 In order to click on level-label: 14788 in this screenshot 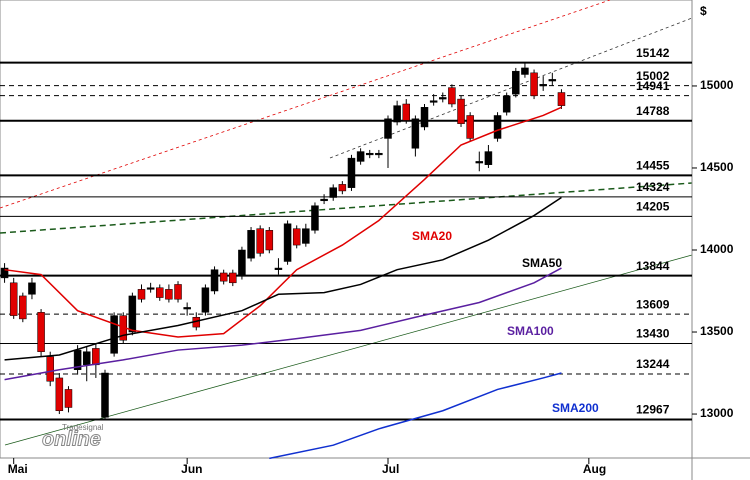, I will do `click(653, 111)`.